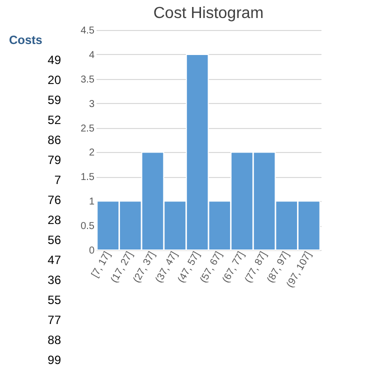  What do you see at coordinates (55, 160) in the screenshot?
I see `text: 79` at bounding box center [55, 160].